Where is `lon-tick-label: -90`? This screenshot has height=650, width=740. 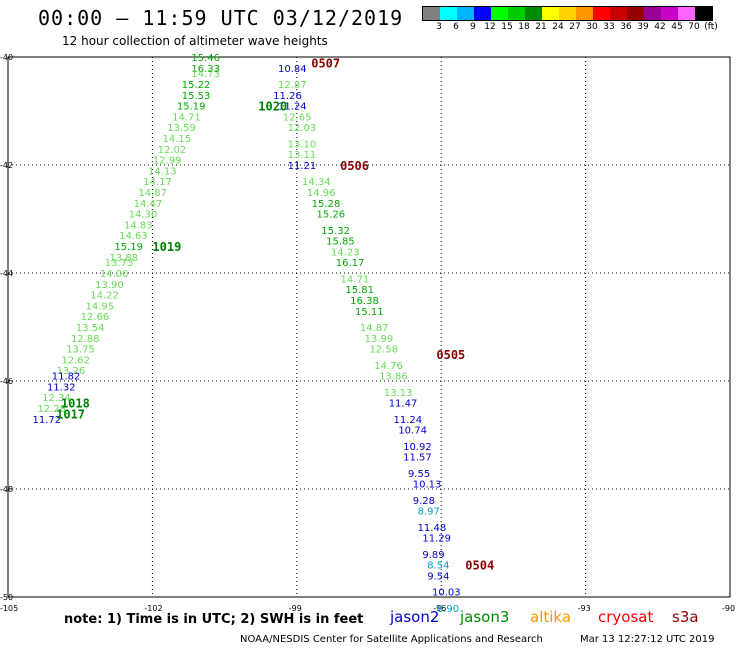
lon-tick-label: -90 is located at coordinates (728, 608).